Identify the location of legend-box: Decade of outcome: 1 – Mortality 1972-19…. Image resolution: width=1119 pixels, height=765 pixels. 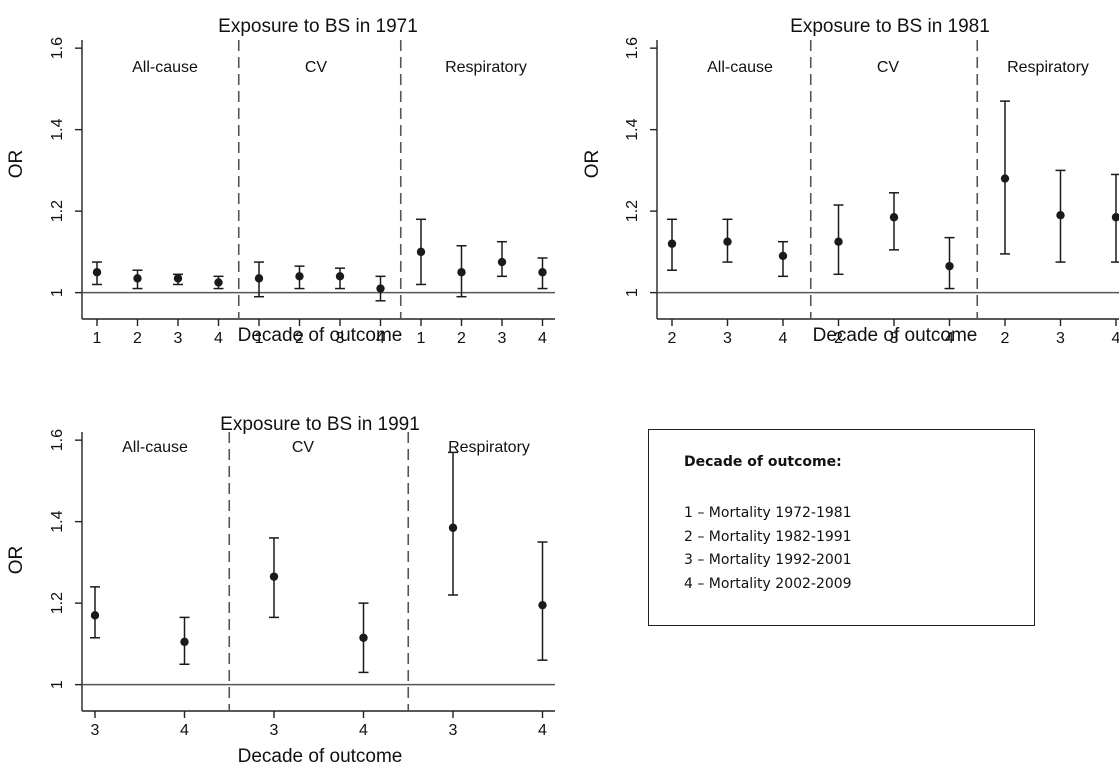
(841, 527).